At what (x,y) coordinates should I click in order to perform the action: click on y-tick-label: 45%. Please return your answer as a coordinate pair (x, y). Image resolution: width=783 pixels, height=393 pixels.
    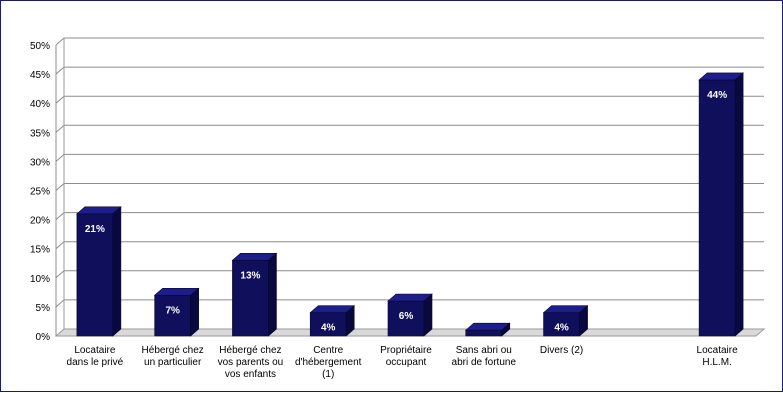
    Looking at the image, I should click on (40, 75).